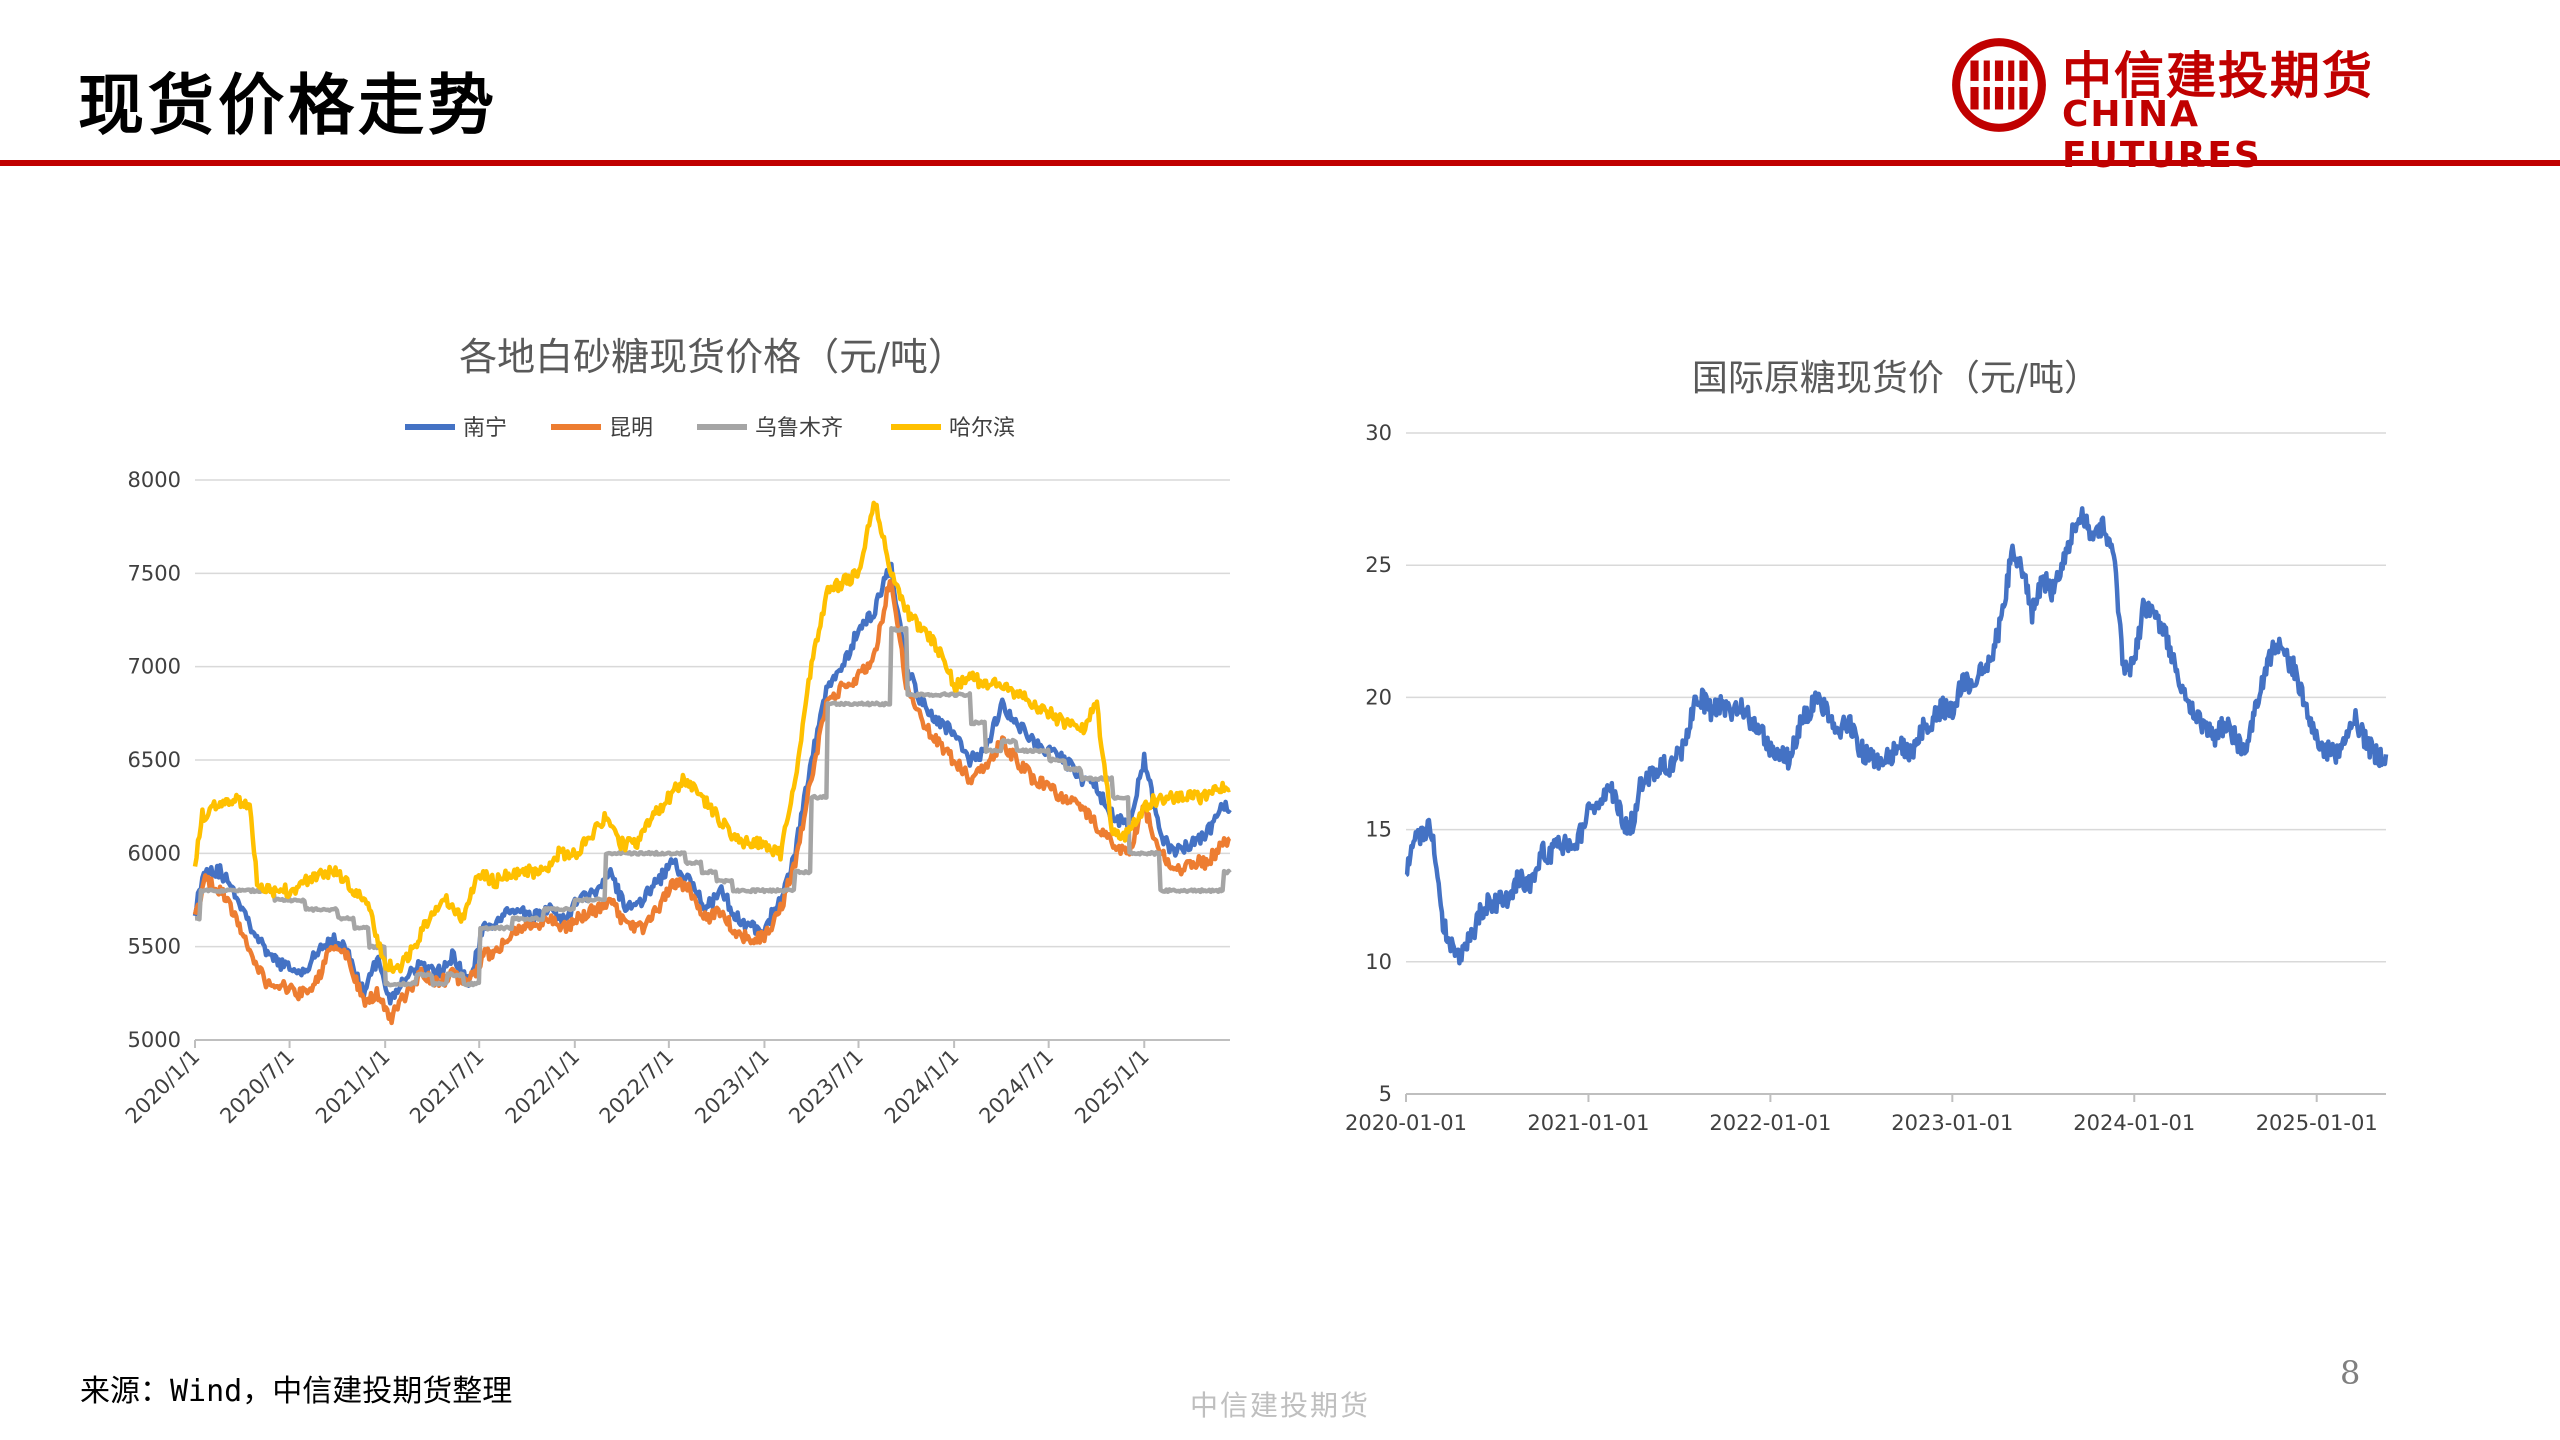  Describe the element at coordinates (1896, 378) in the screenshot. I see `chart-title: 国际原糖现货价（元/吨）` at that location.